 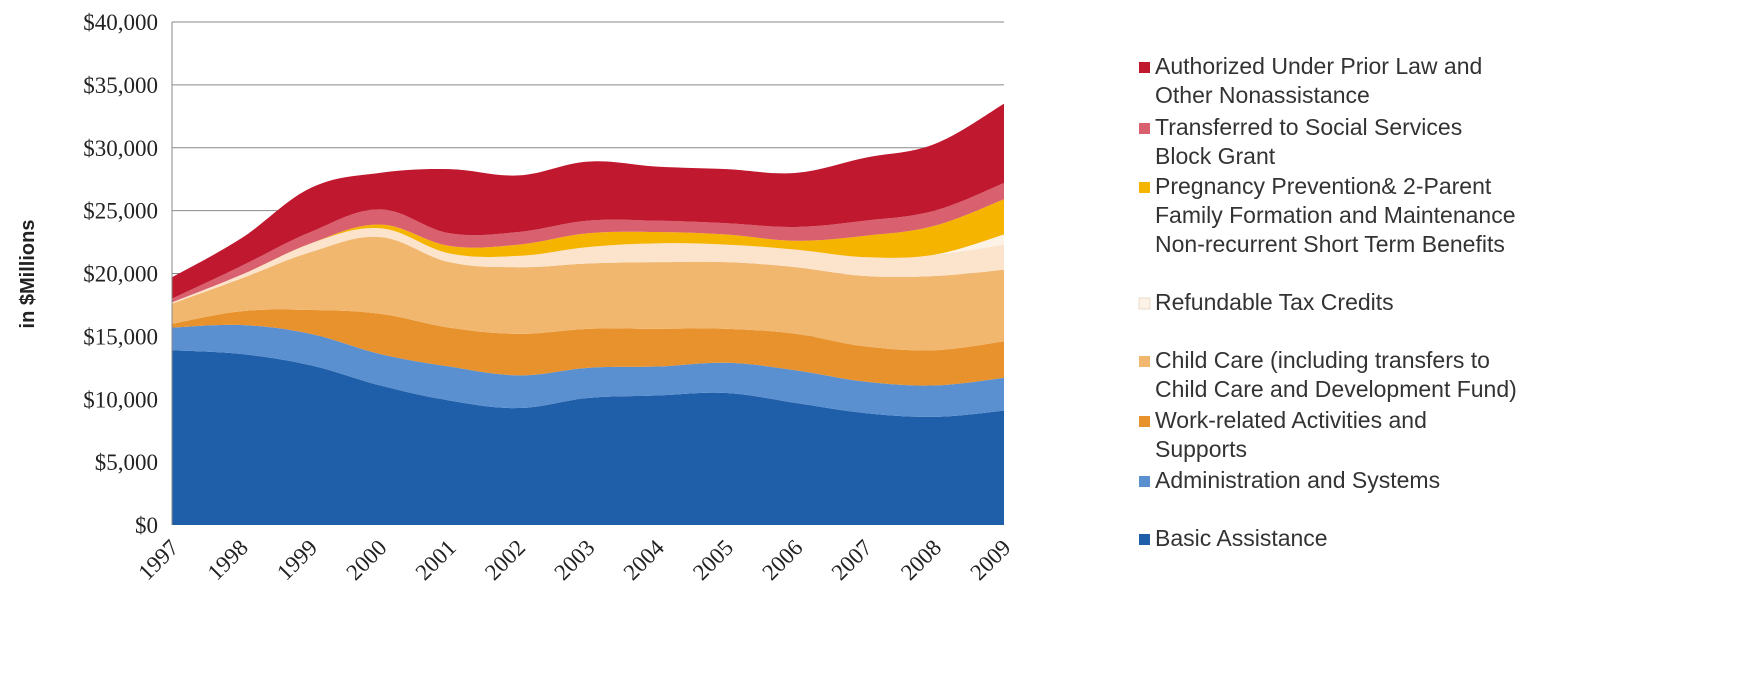 What do you see at coordinates (120, 85) in the screenshot?
I see `y-tick-label: $35,000` at bounding box center [120, 85].